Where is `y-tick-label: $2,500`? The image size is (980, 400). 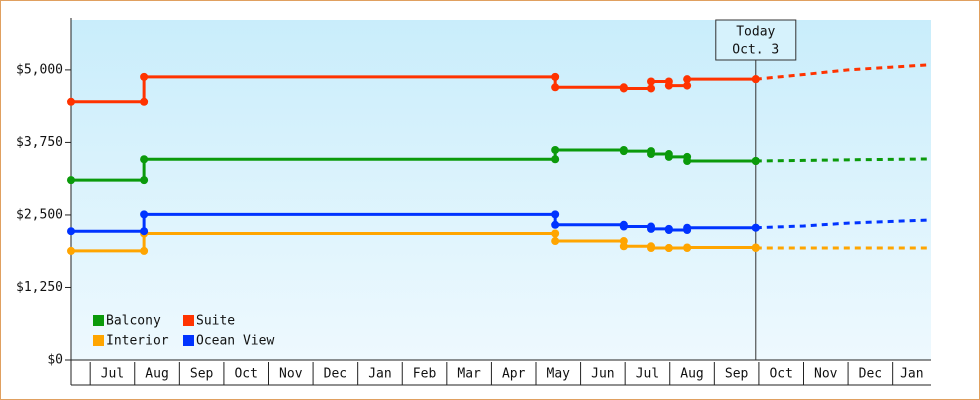 y-tick-label: $2,500 is located at coordinates (39, 214).